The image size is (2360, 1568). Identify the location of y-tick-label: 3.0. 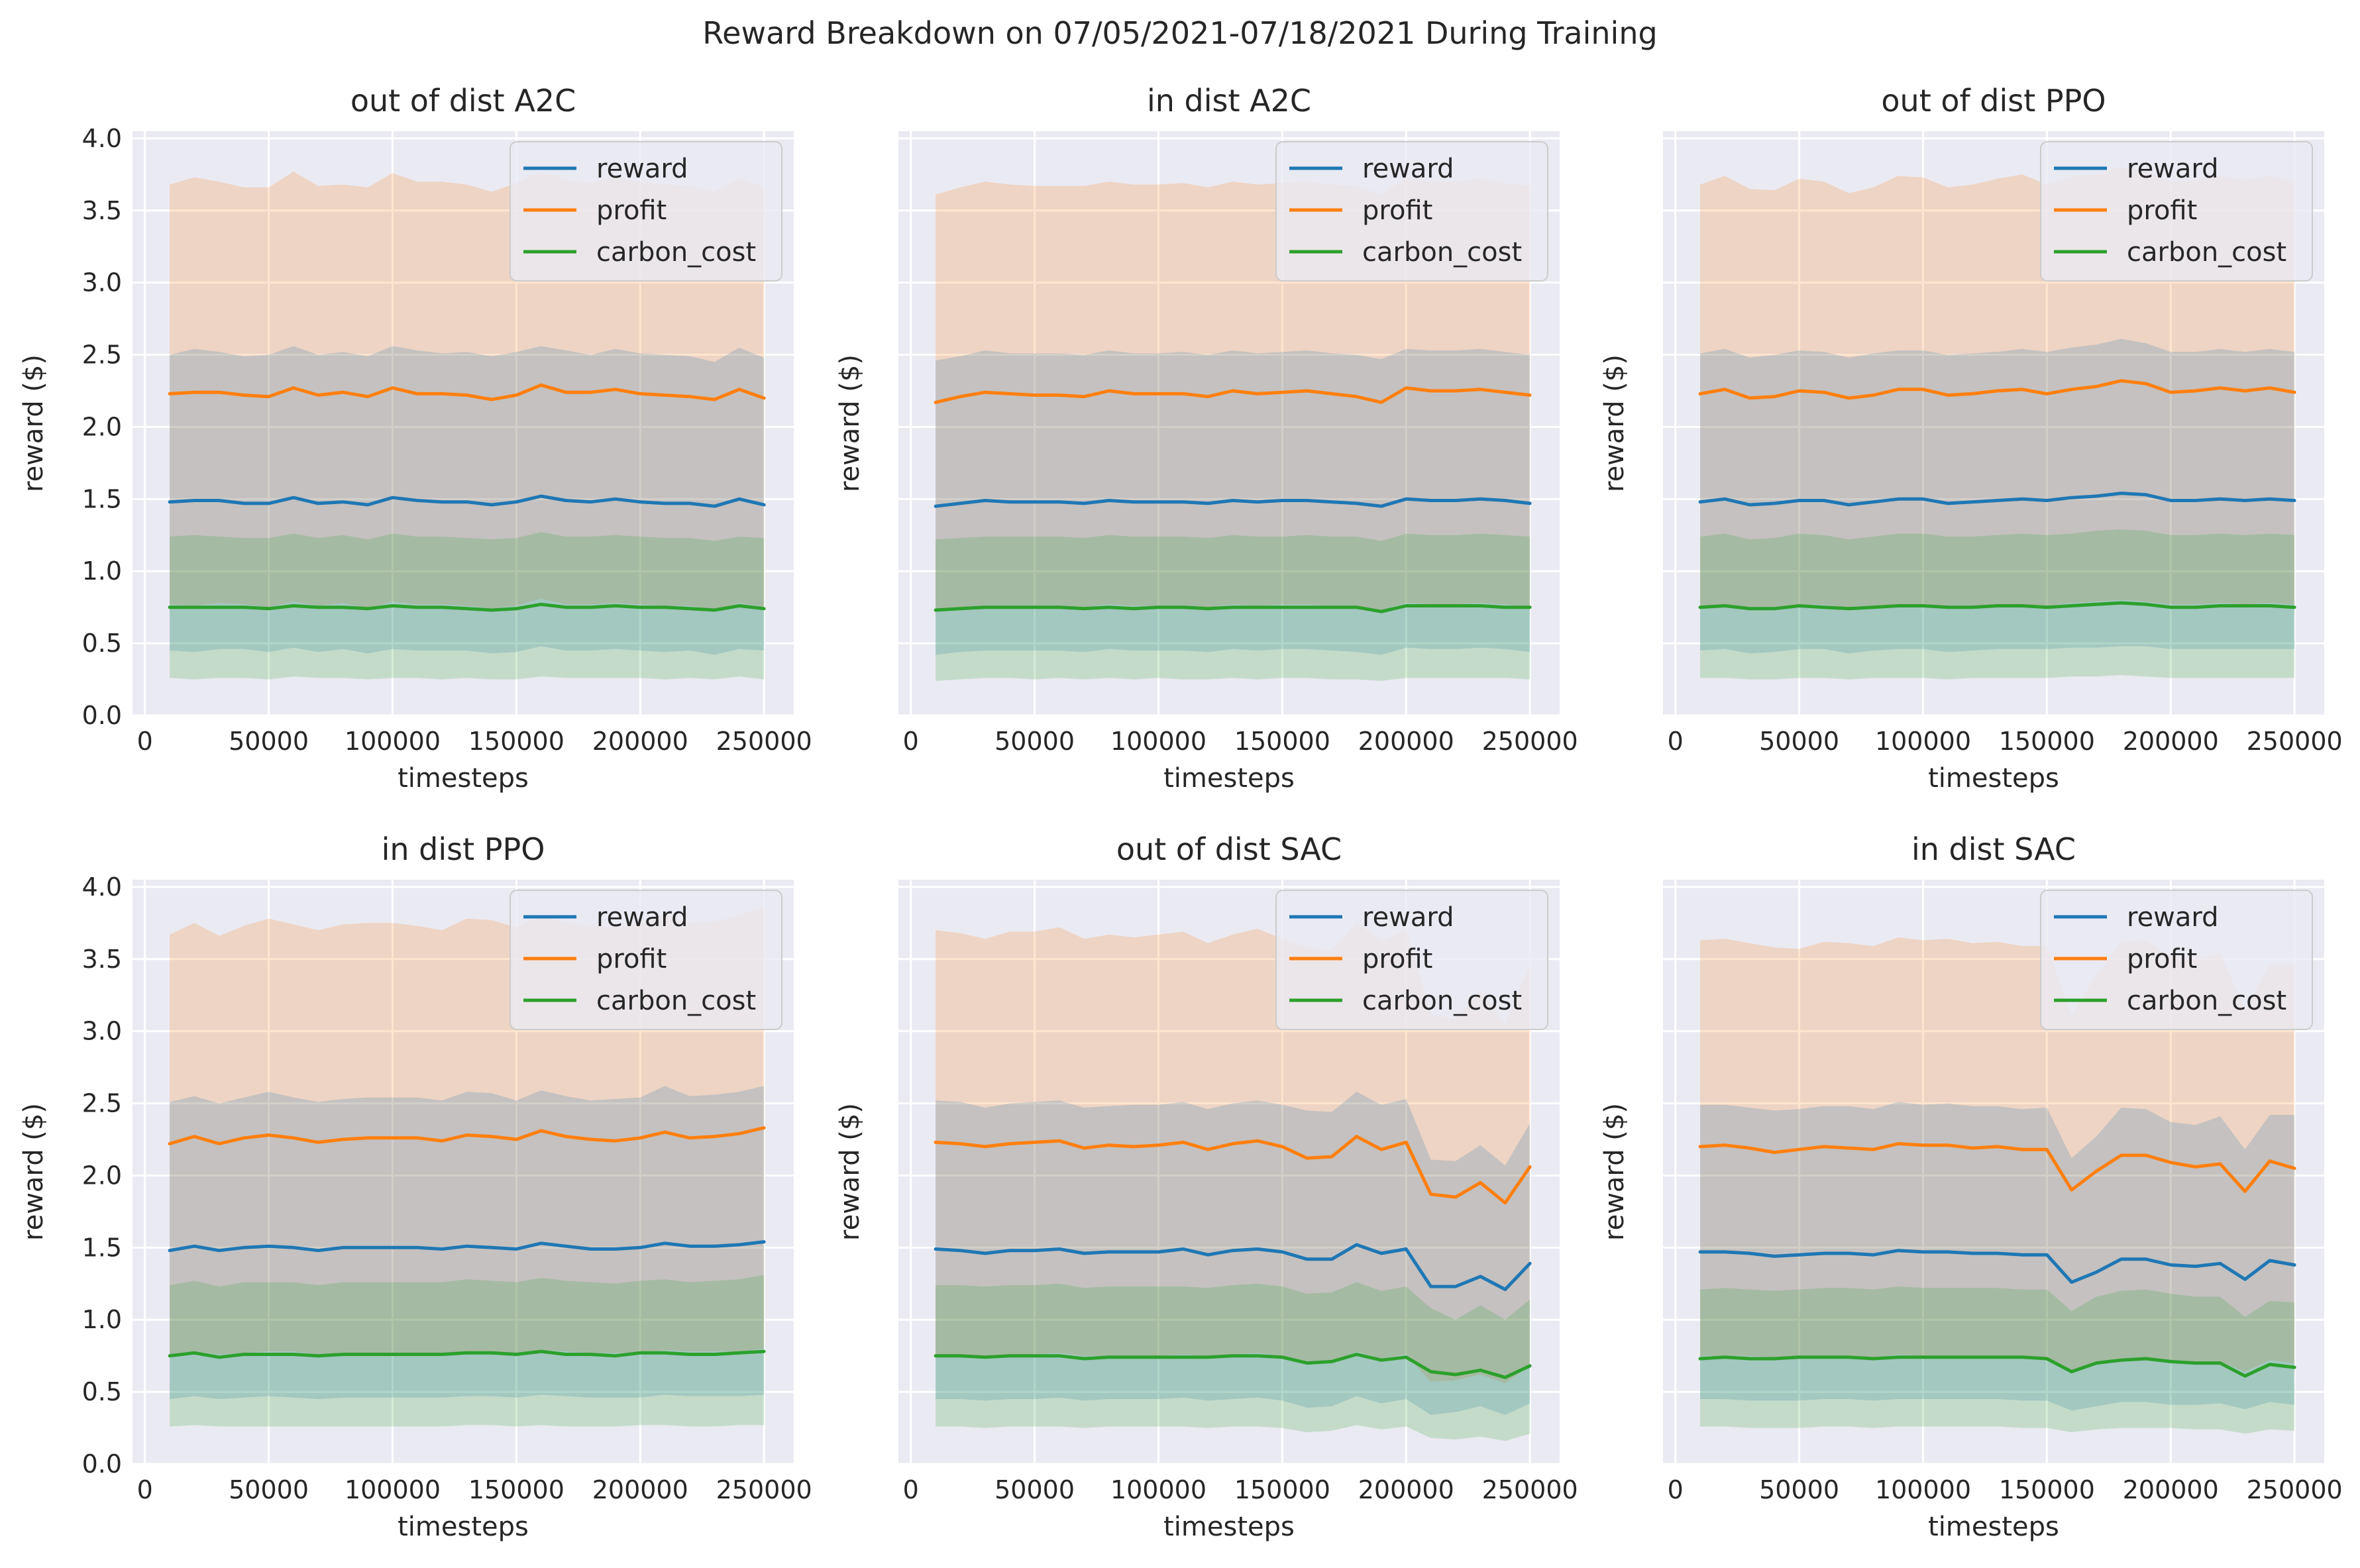
(102, 1031).